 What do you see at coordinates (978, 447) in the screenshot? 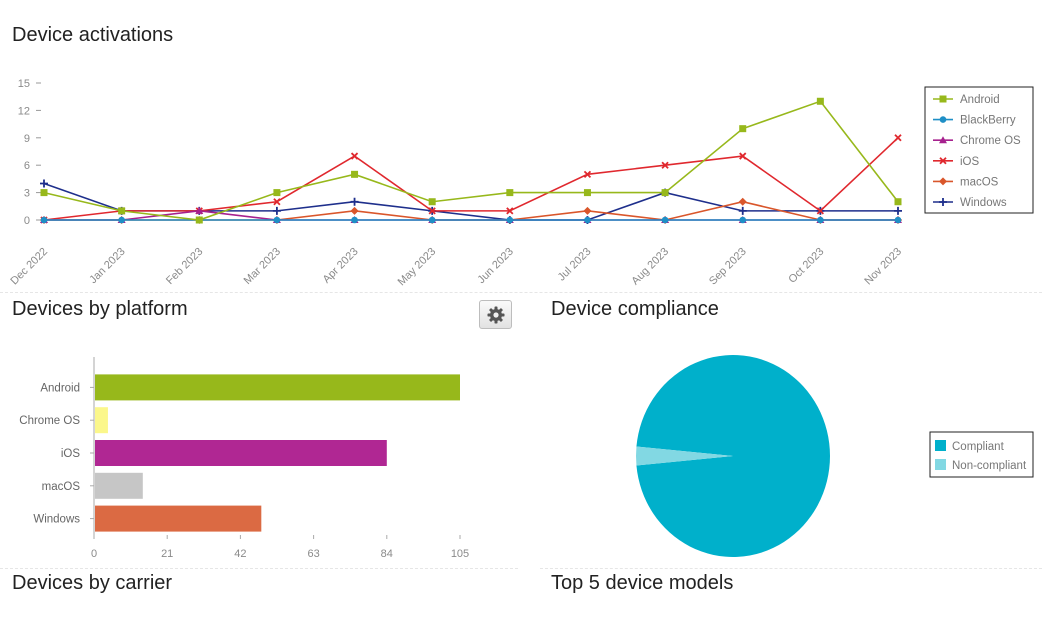
I see `legend-label: Compliant` at bounding box center [978, 447].